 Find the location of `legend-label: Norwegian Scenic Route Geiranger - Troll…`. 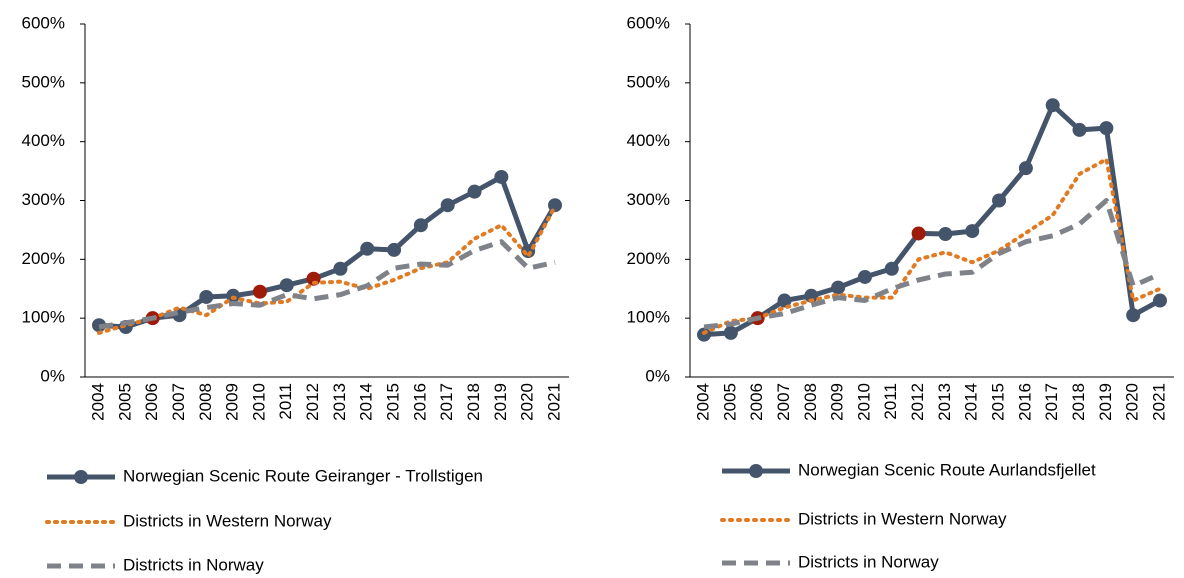

legend-label: Norwegian Scenic Route Geiranger - Troll… is located at coordinates (303, 475).